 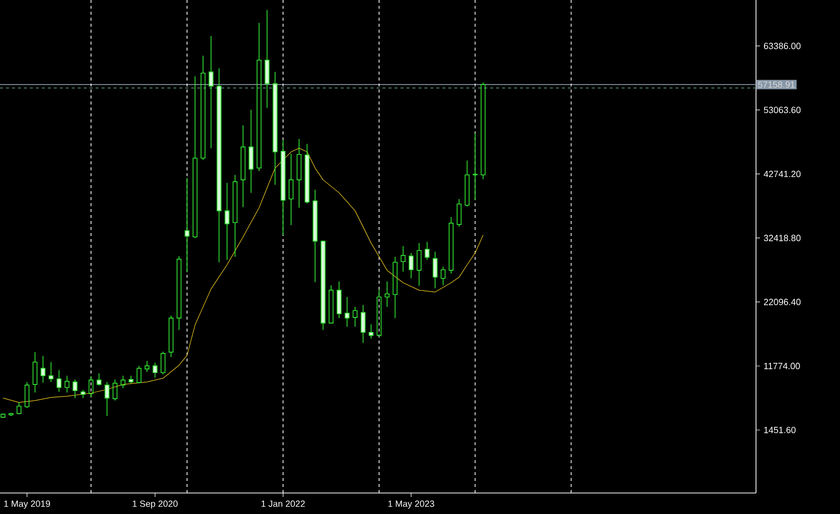 What do you see at coordinates (411, 504) in the screenshot?
I see `x-tick-label: 1 May 2023` at bounding box center [411, 504].